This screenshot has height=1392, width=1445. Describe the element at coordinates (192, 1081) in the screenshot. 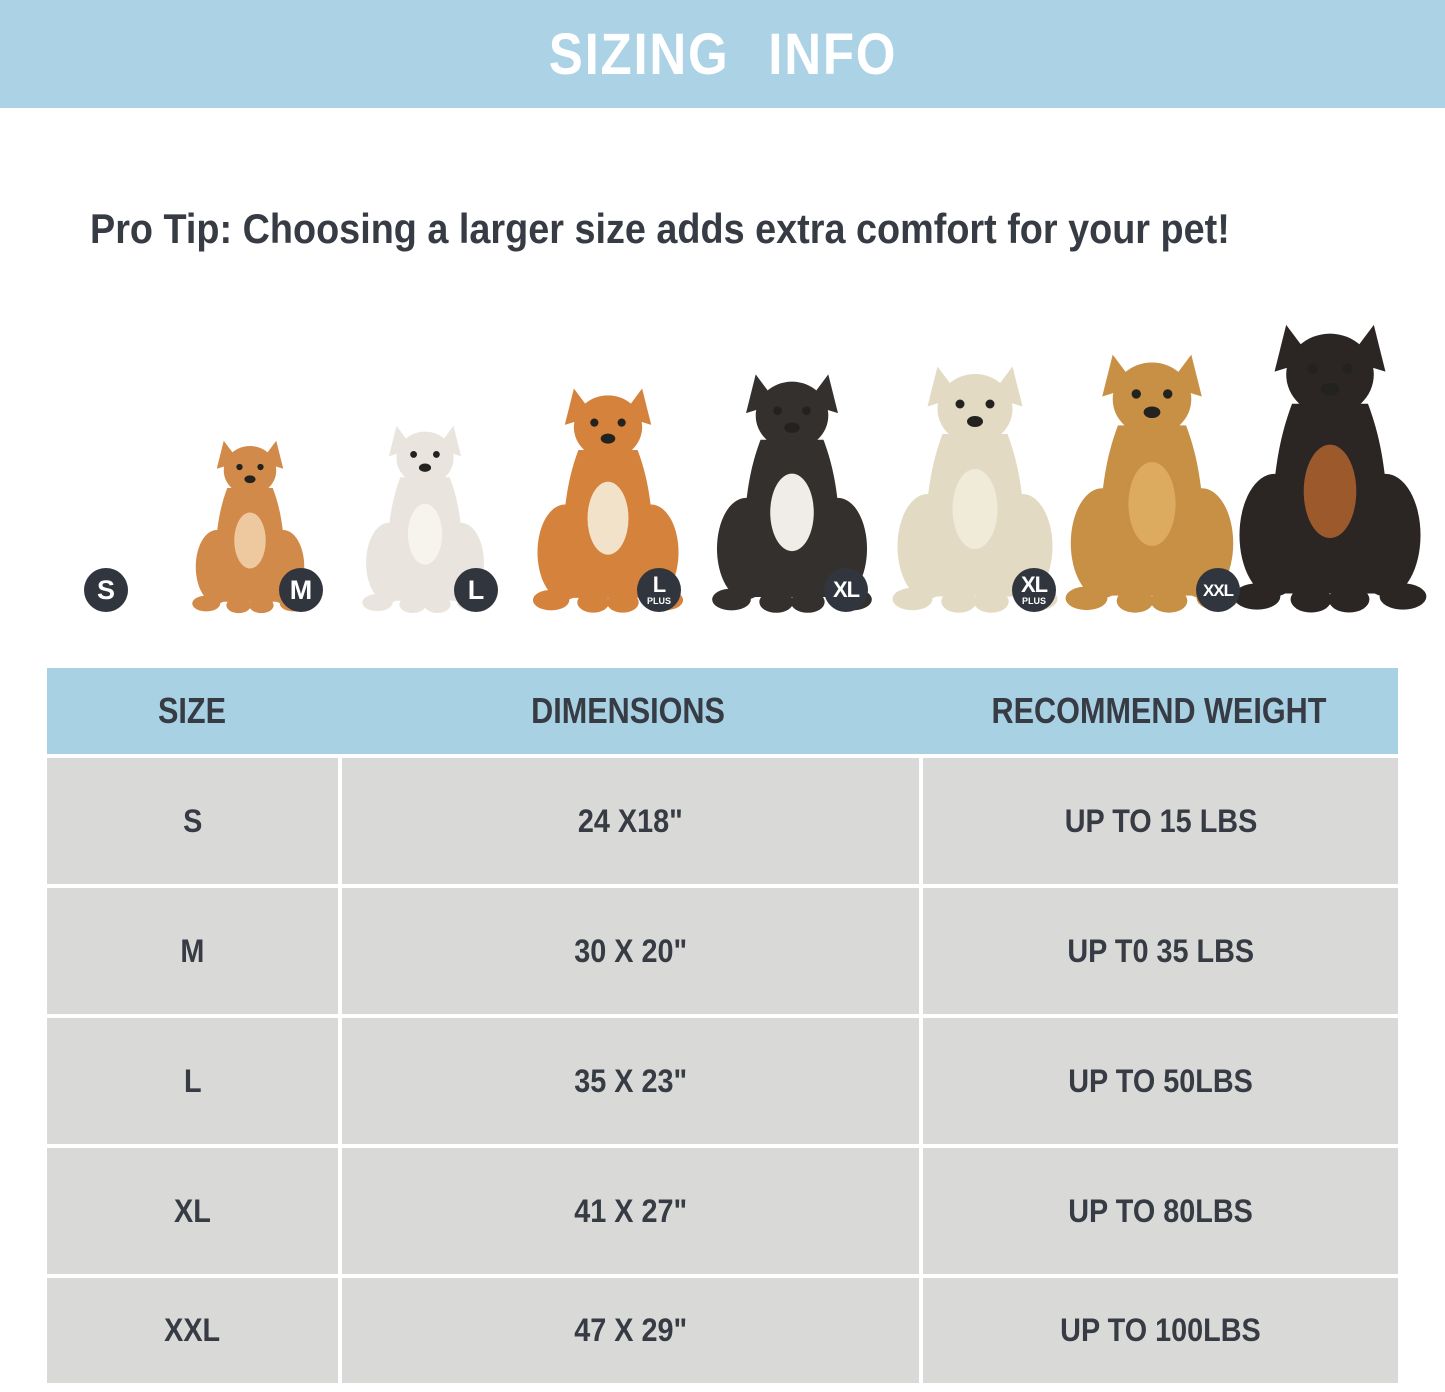

I see `cell-size: L` at that location.